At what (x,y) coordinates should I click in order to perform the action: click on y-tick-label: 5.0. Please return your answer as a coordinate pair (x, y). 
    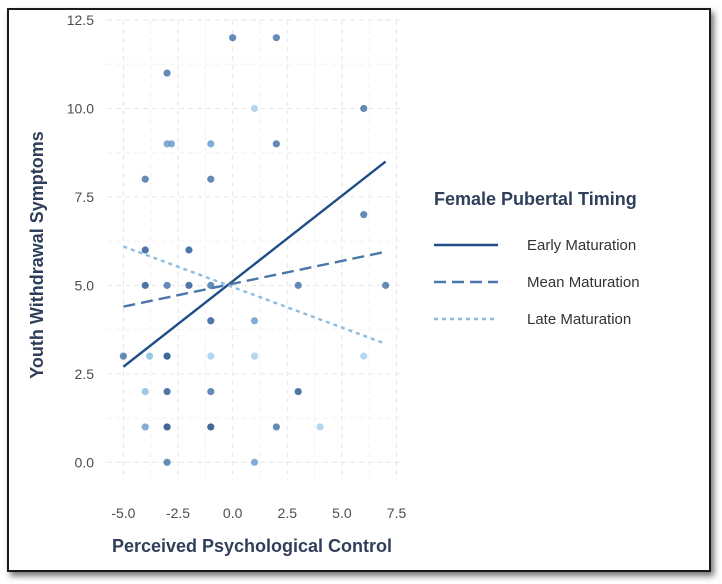
    Looking at the image, I should click on (85, 285).